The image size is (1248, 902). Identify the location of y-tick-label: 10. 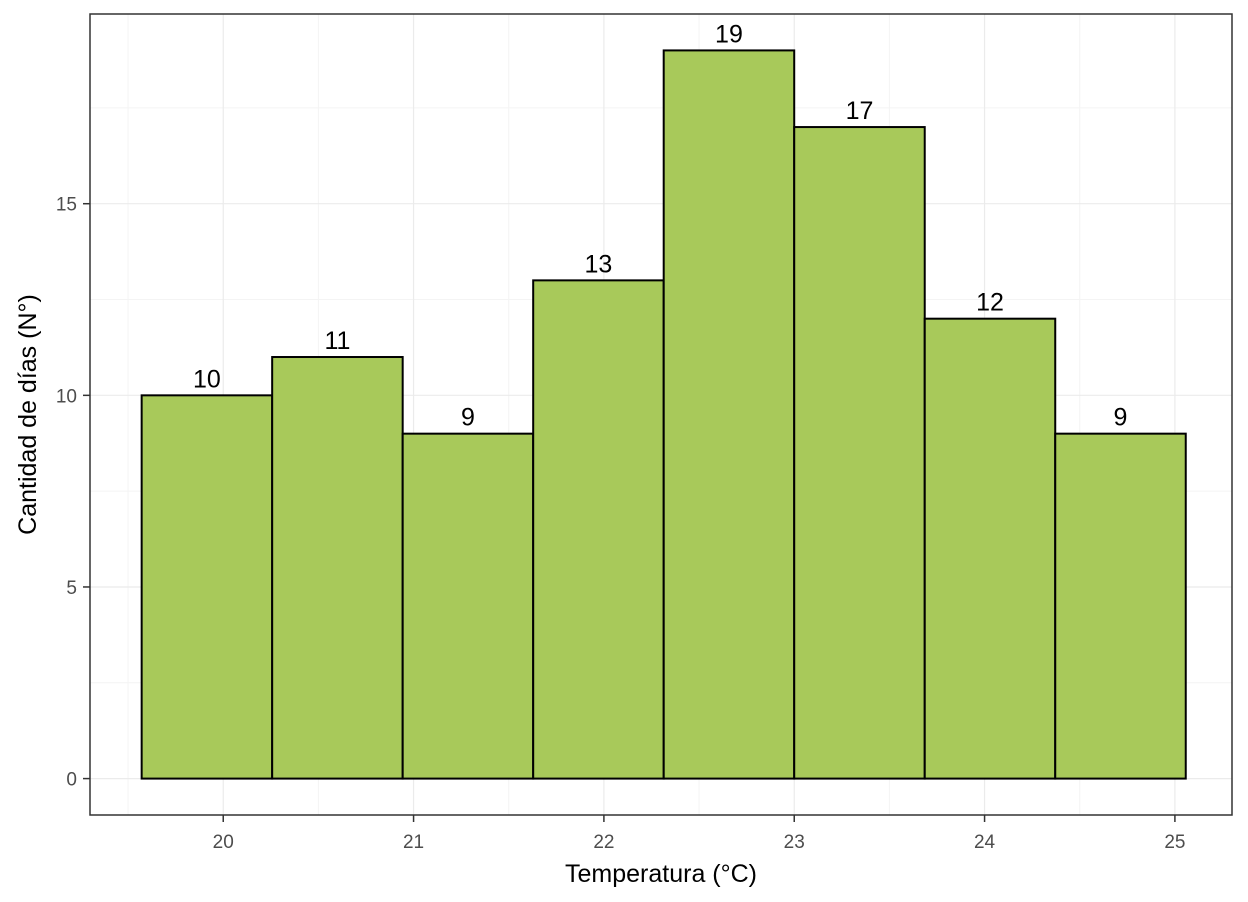
(66, 396).